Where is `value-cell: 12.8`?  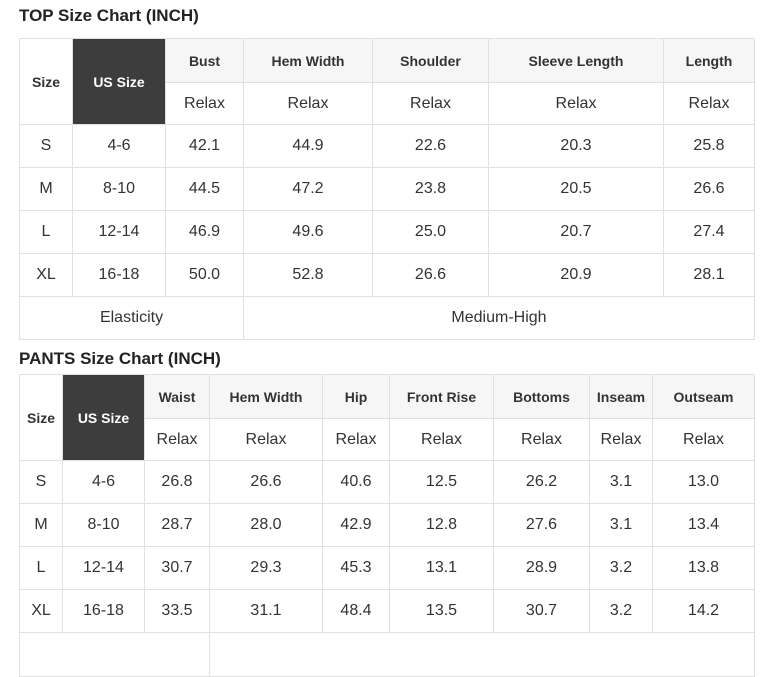
value-cell: 12.8 is located at coordinates (441, 525).